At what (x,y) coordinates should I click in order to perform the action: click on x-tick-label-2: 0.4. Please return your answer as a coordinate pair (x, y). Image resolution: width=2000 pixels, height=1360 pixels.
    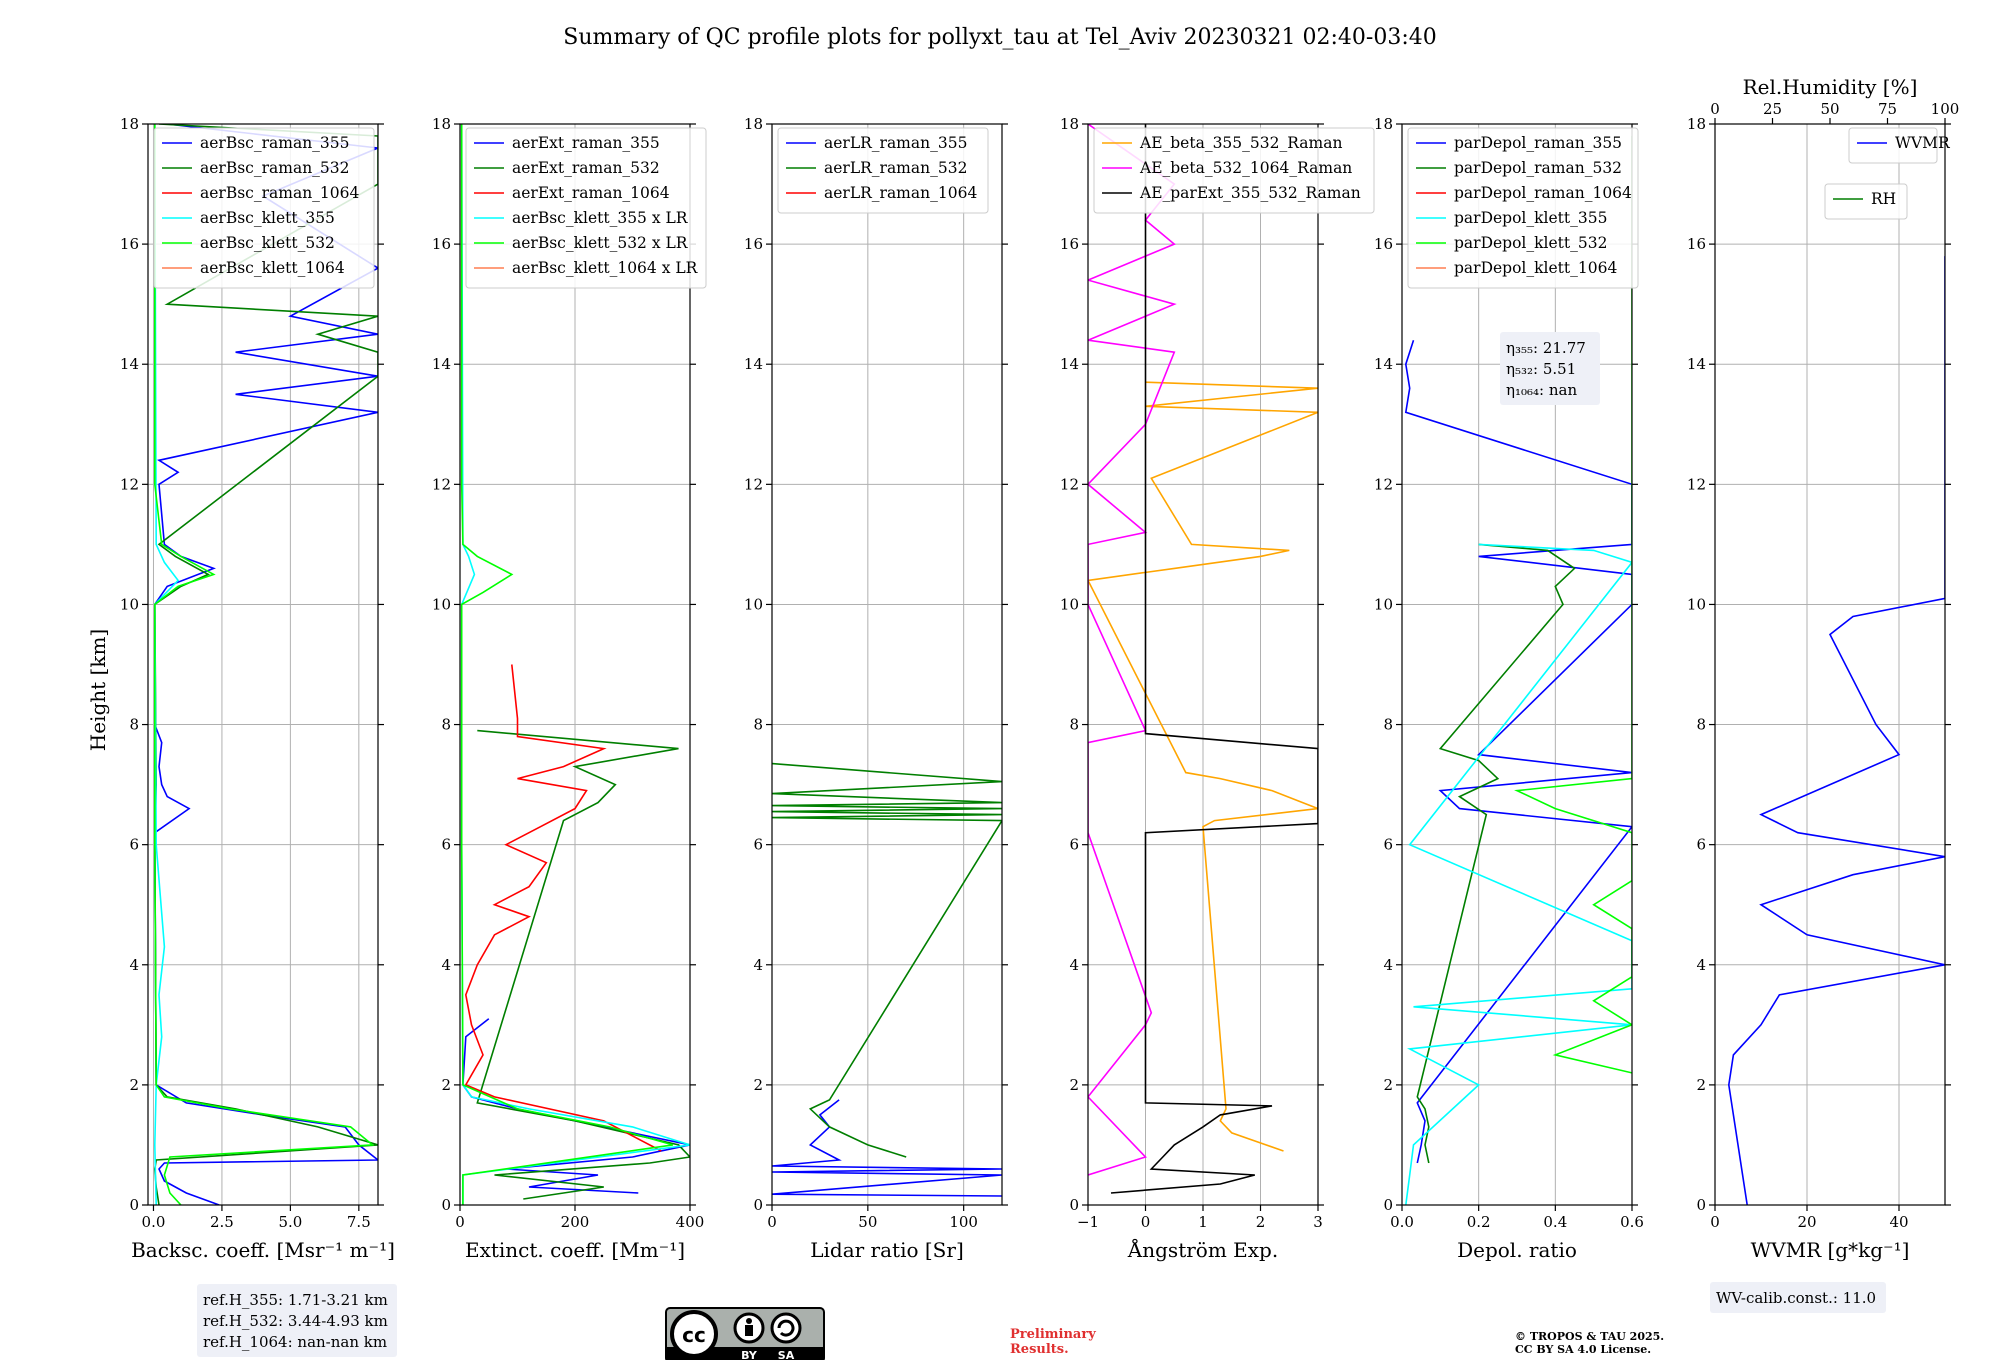
    Looking at the image, I should click on (1555, 1222).